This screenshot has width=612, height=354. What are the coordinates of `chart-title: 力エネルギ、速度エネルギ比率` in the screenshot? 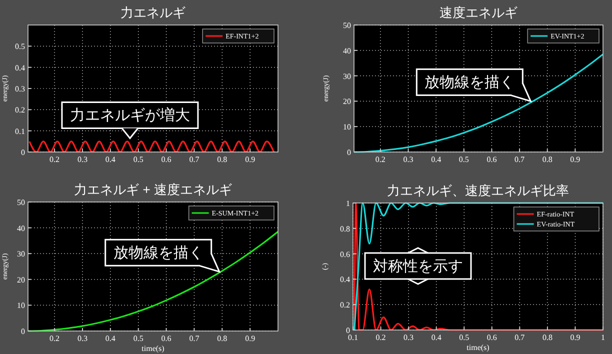 It's located at (478, 190).